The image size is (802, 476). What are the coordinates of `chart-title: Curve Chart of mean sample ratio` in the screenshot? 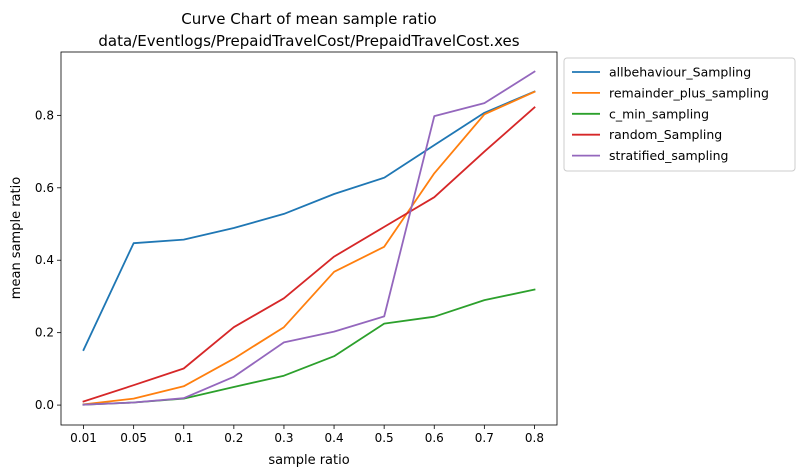 It's located at (308, 19).